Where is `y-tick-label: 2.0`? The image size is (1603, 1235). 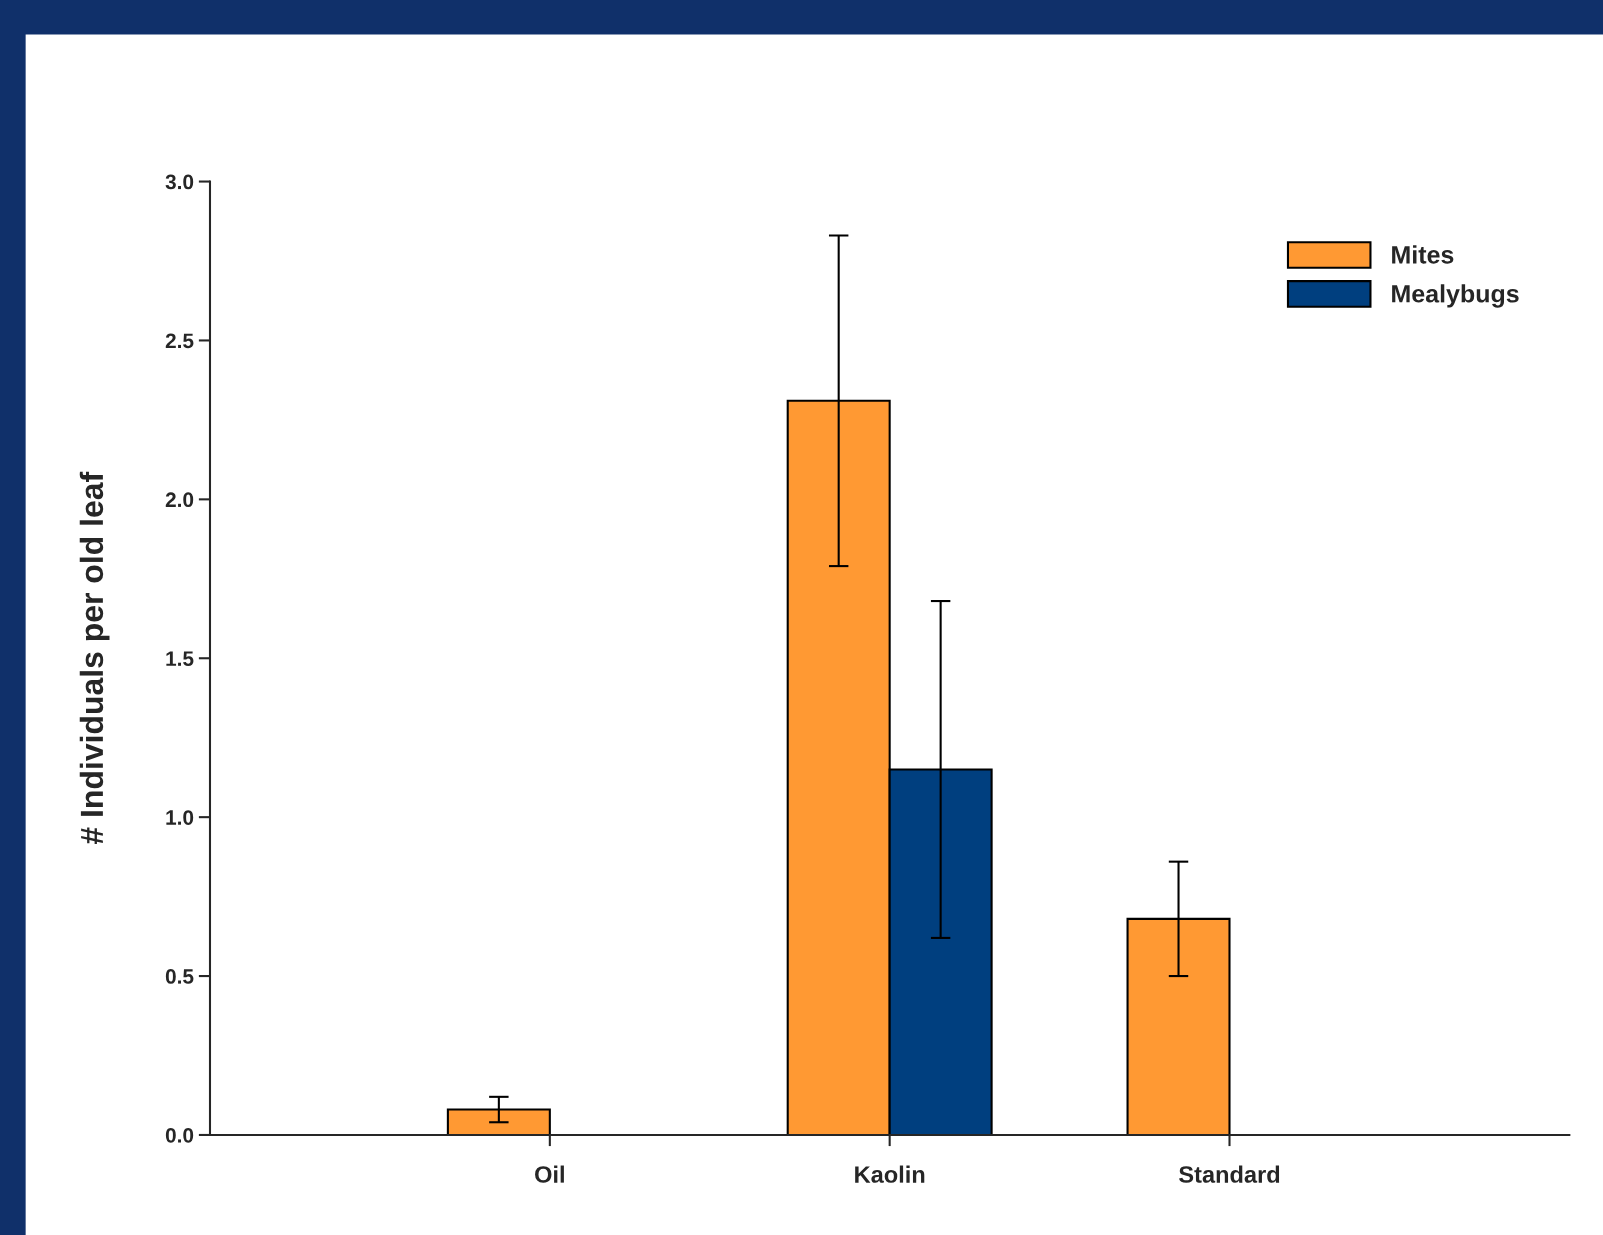
y-tick-label: 2.0 is located at coordinates (179, 500).